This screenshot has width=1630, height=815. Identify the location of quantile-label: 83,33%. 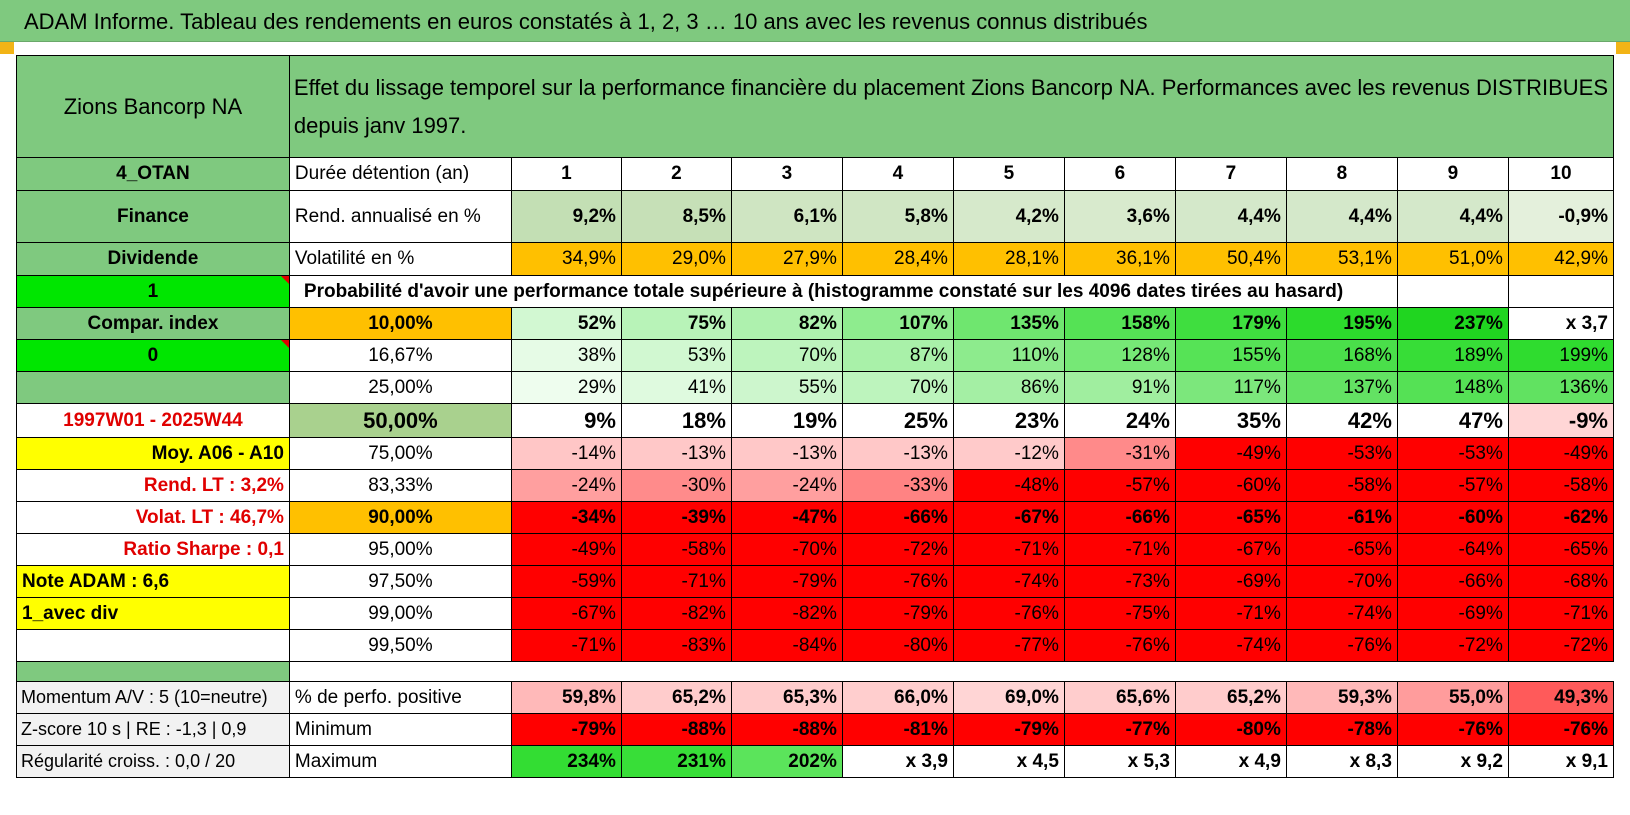
(400, 485).